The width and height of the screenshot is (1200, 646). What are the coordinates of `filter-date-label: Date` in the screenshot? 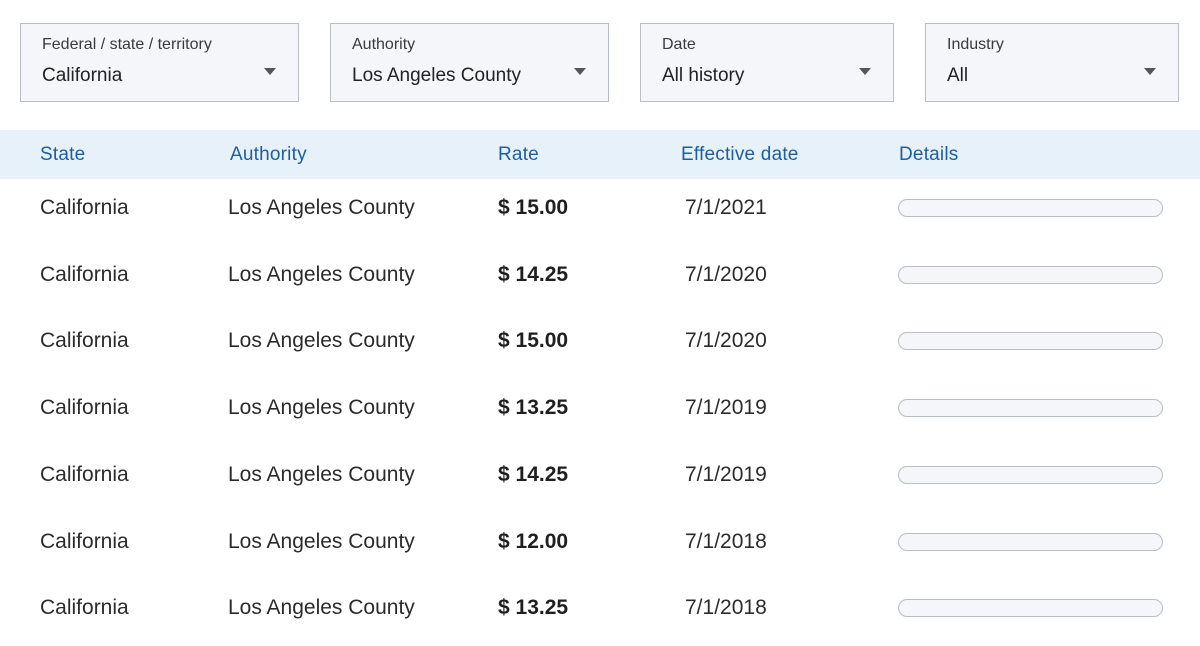 It's located at (679, 44).